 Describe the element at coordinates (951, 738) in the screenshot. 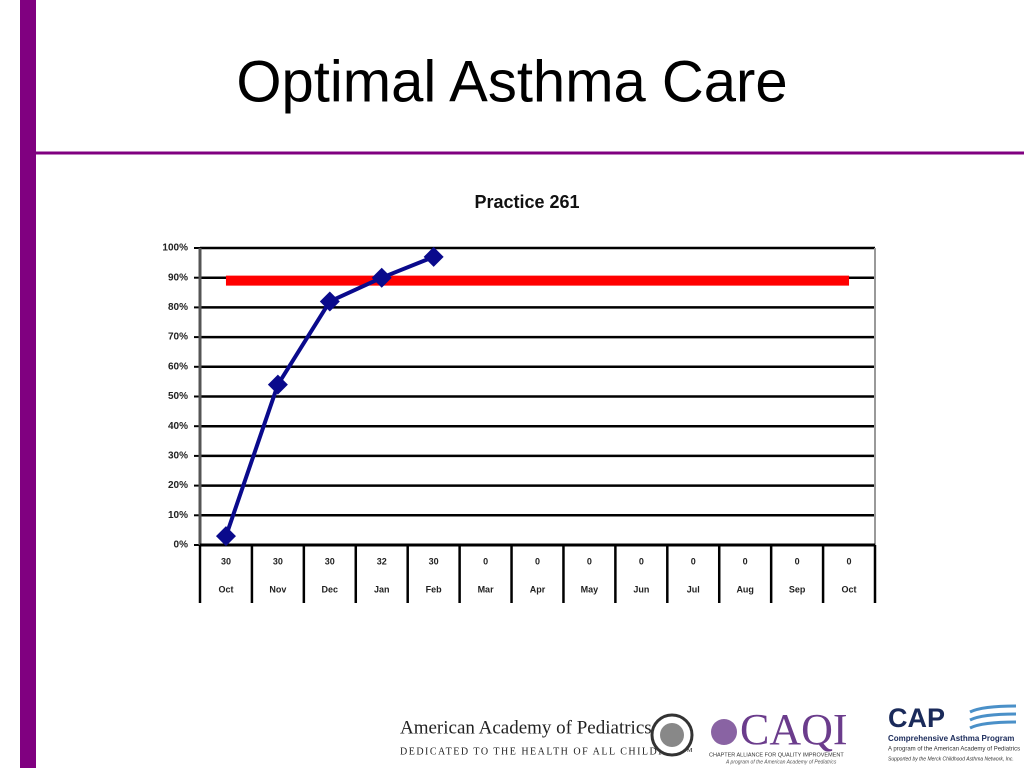

I see `cap-full: Comprehensive Asthma Program` at that location.